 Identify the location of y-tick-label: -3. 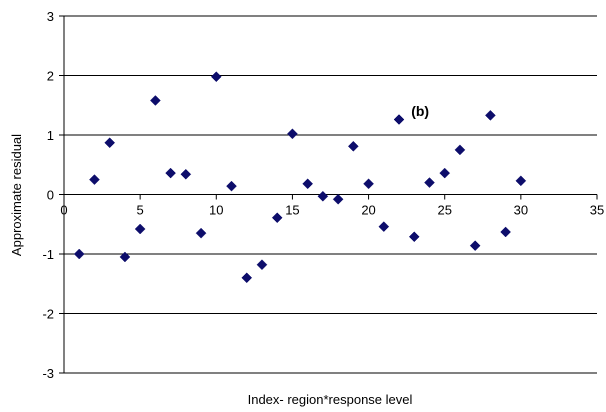
(48, 373).